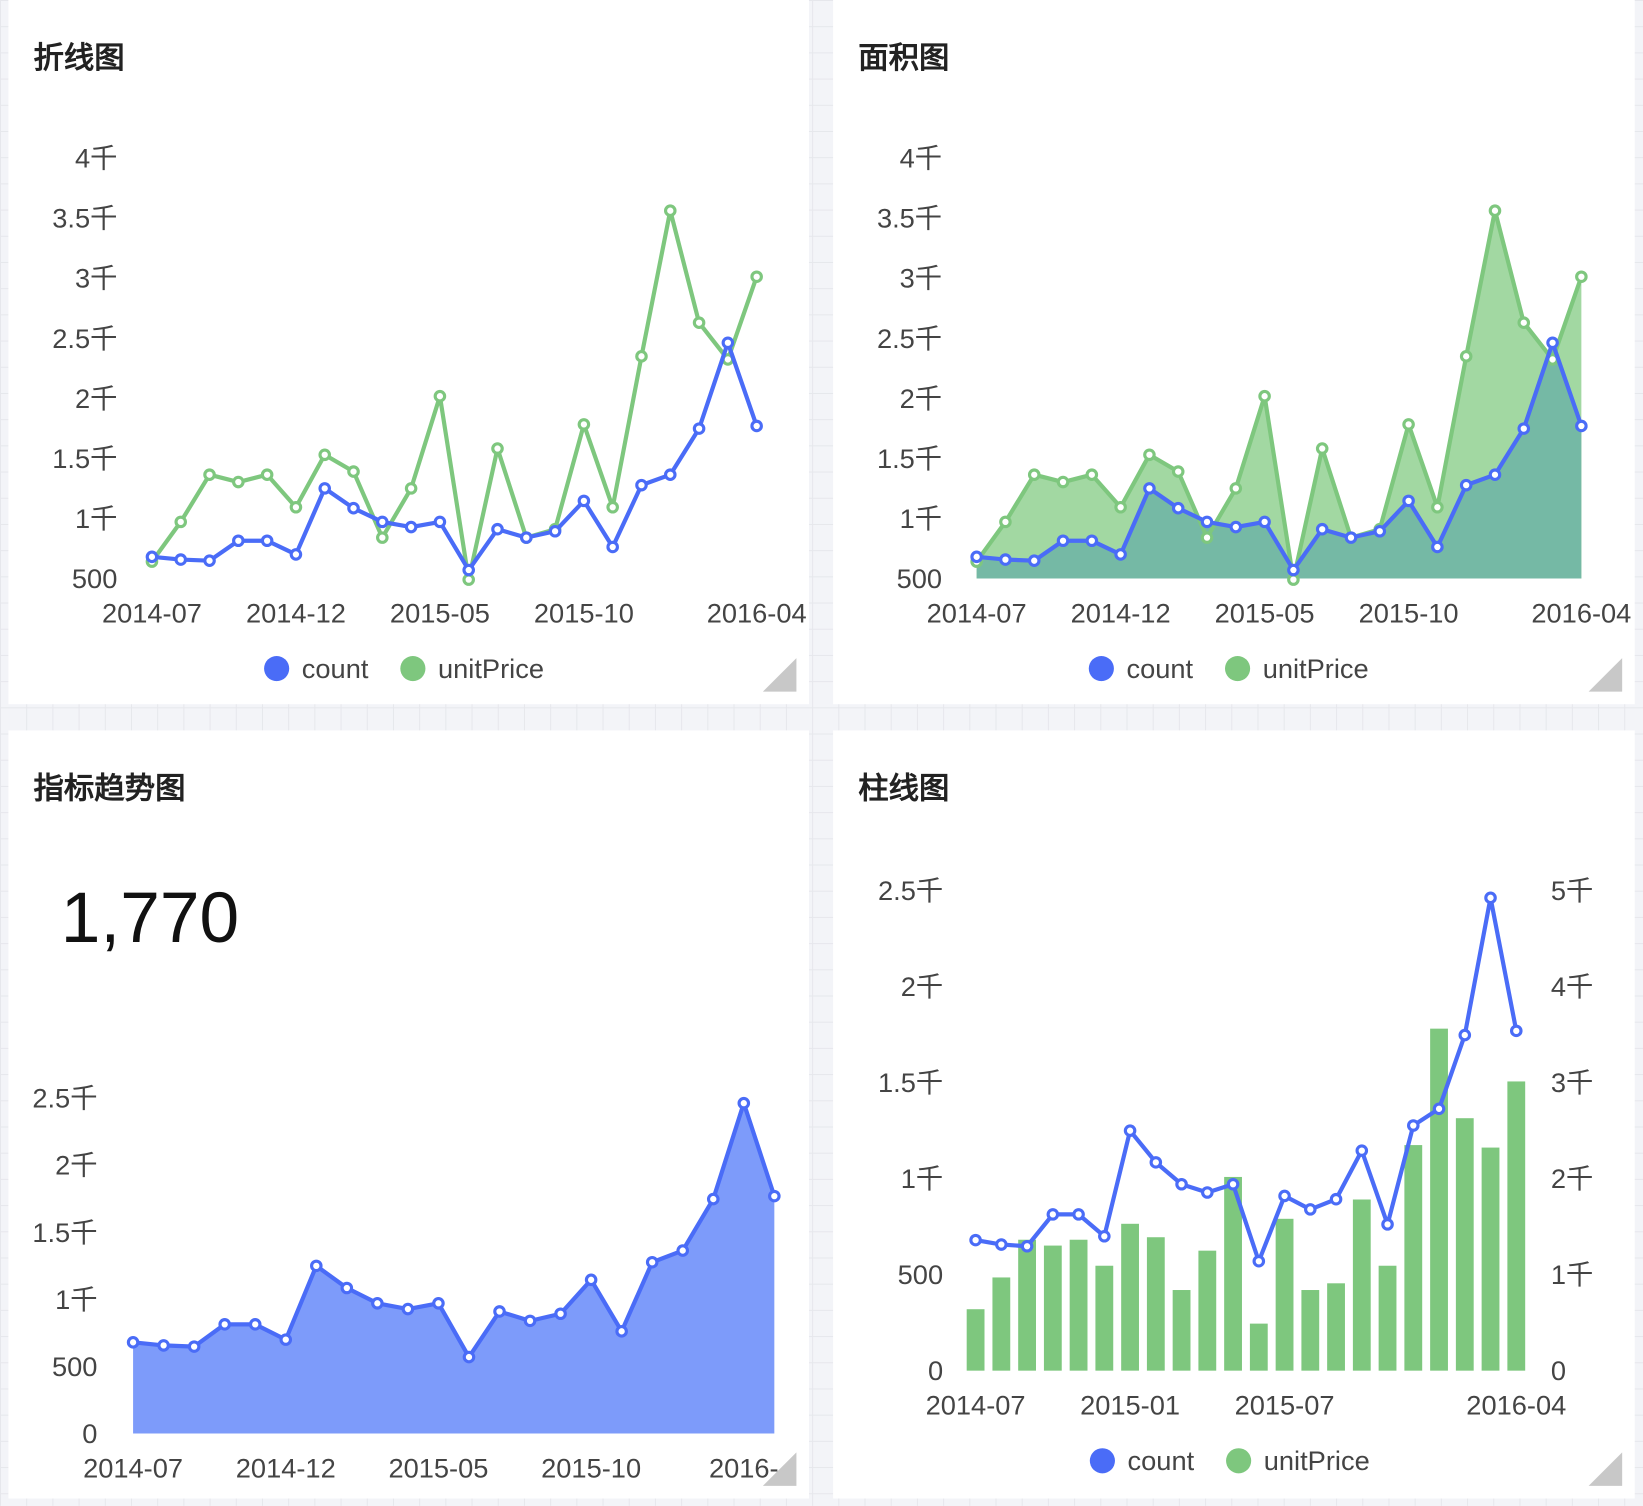  What do you see at coordinates (1102, 1461) in the screenshot?
I see `legend-count-icon` at bounding box center [1102, 1461].